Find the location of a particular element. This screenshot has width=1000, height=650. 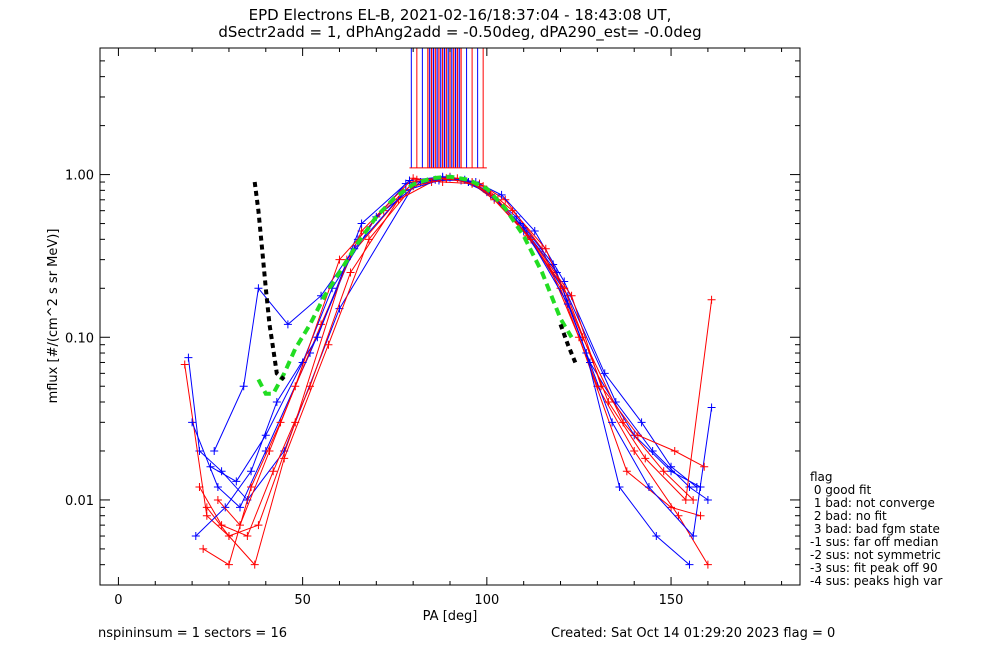

median-curve-right is located at coordinates (568, 343).